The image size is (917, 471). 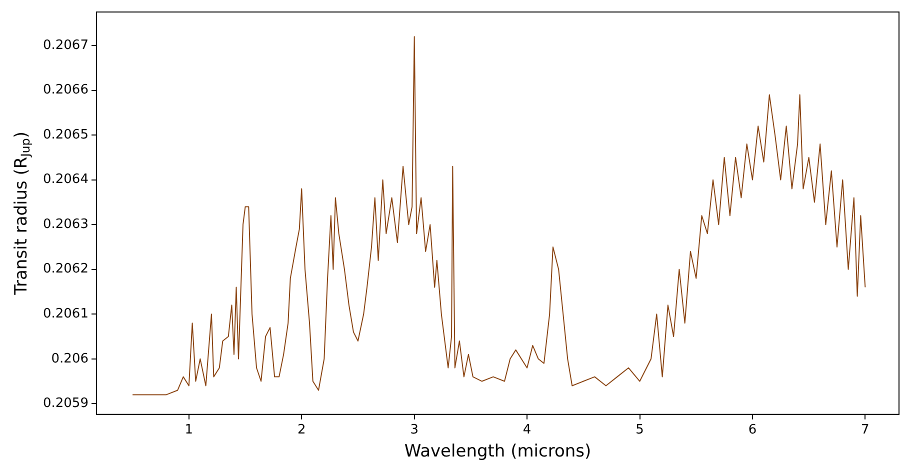 I want to click on x-tick-label: 5, so click(x=640, y=430).